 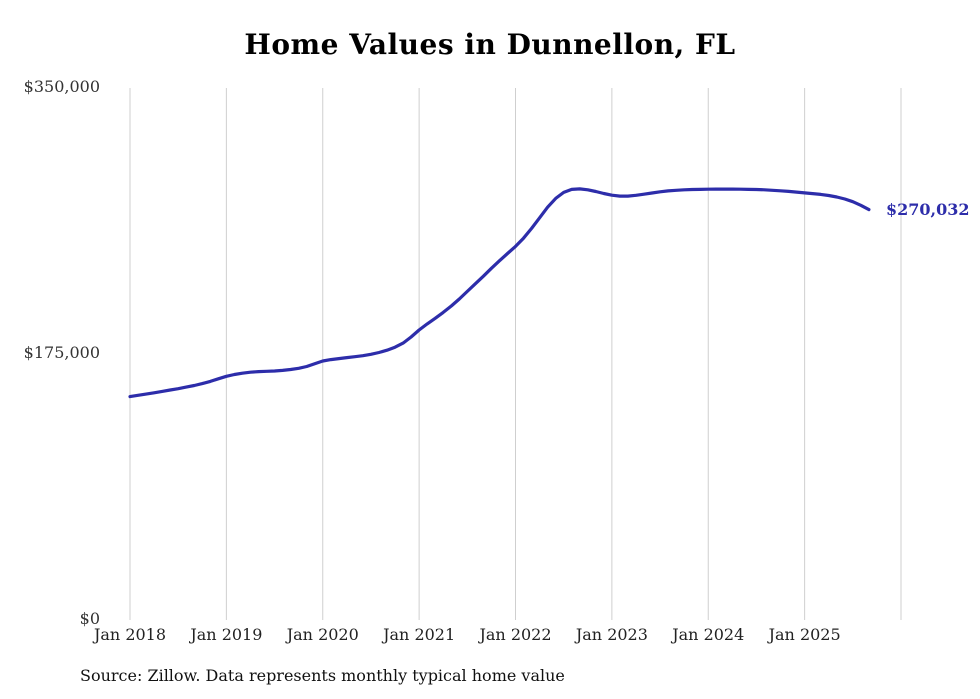 I want to click on y-axis-tick-0: $0, so click(x=89, y=618).